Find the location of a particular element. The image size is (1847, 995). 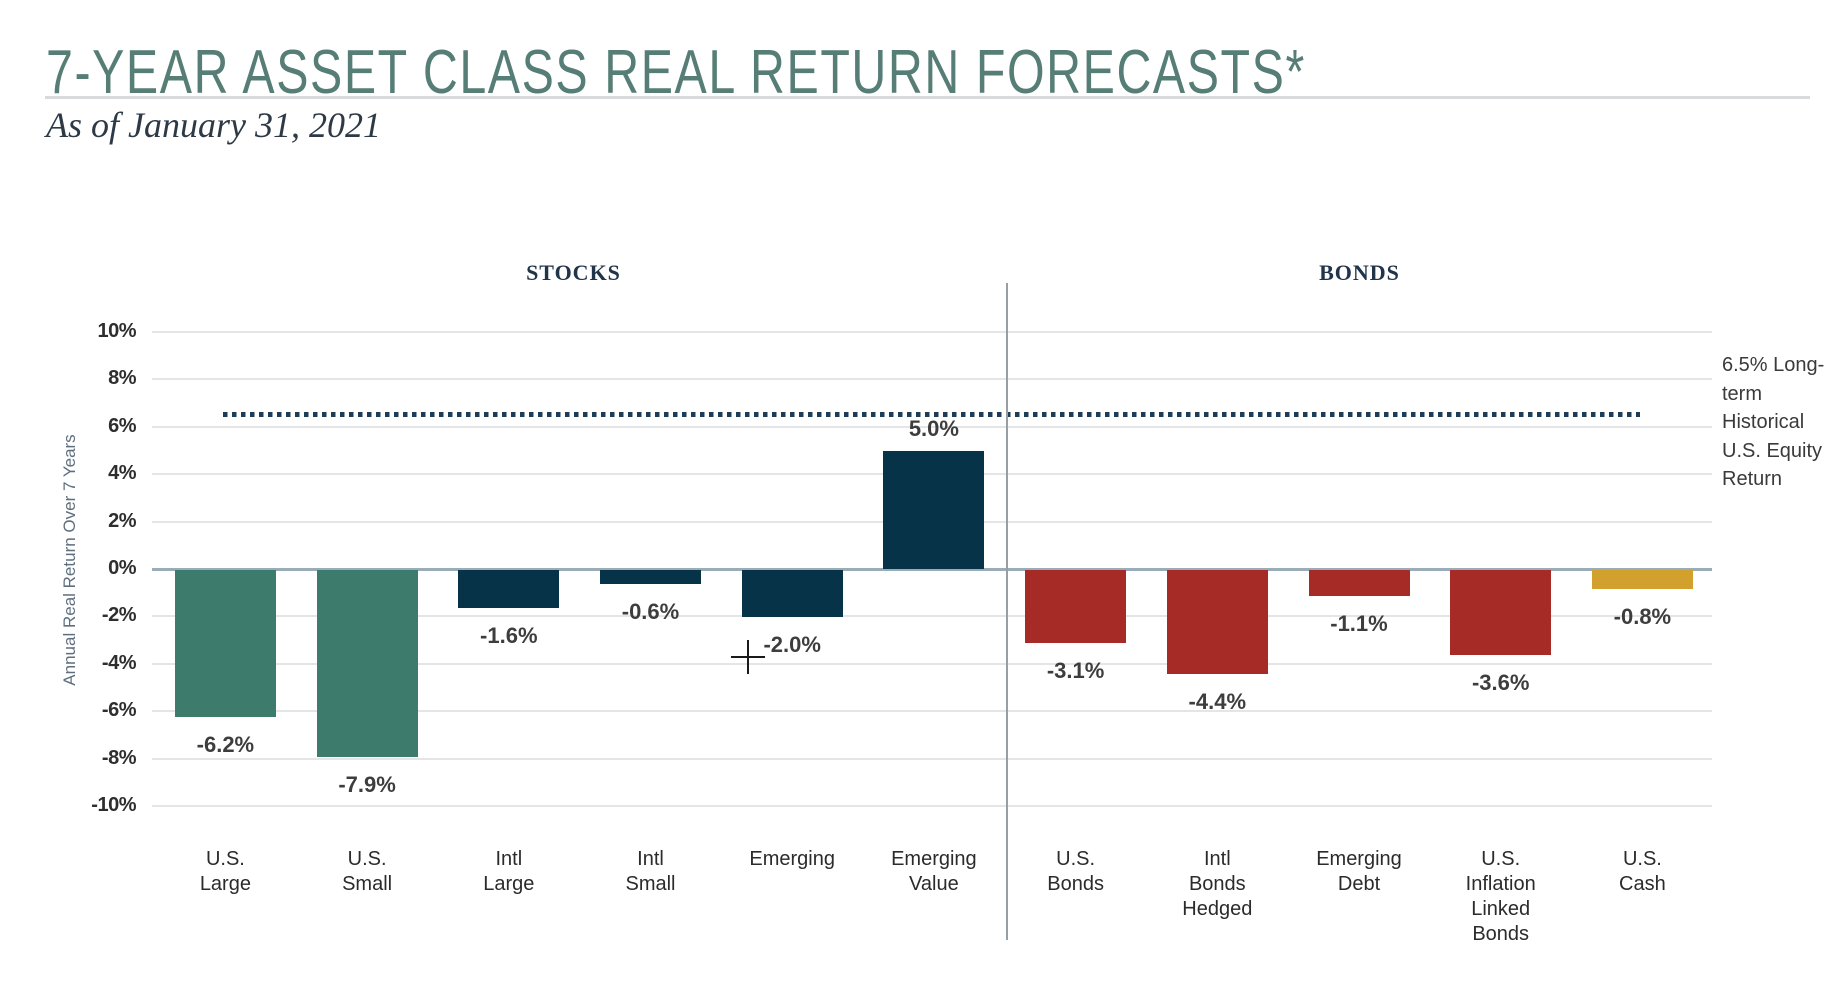

y-tick-label: 10% is located at coordinates (116, 331).